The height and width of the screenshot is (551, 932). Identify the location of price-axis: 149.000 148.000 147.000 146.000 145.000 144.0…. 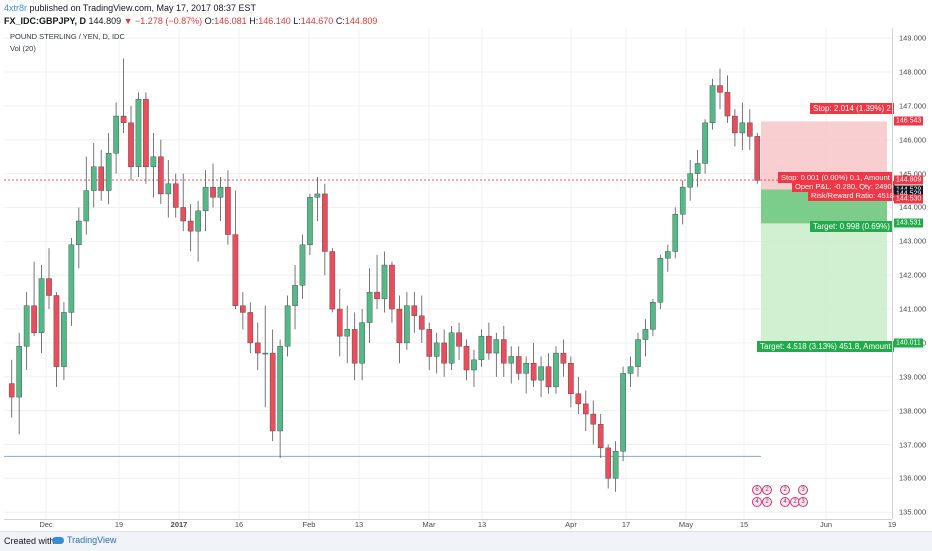
(912, 273).